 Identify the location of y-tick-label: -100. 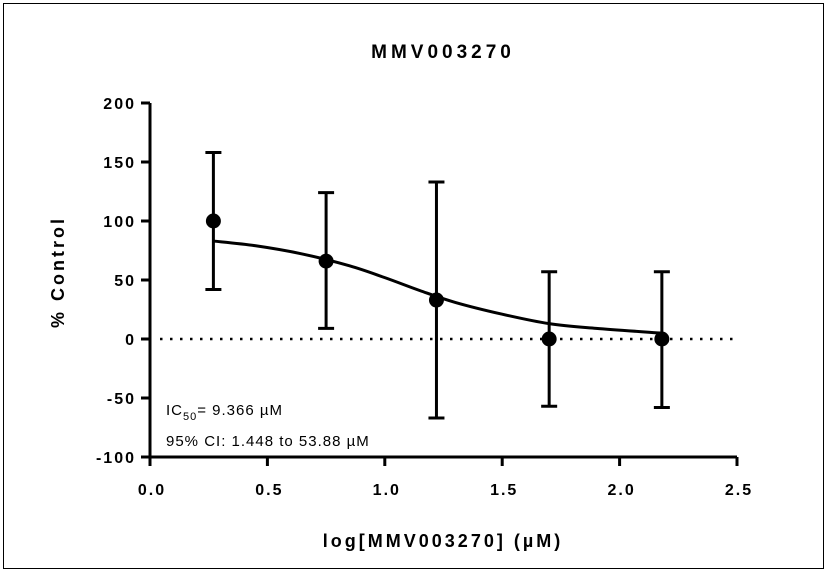
(116, 458).